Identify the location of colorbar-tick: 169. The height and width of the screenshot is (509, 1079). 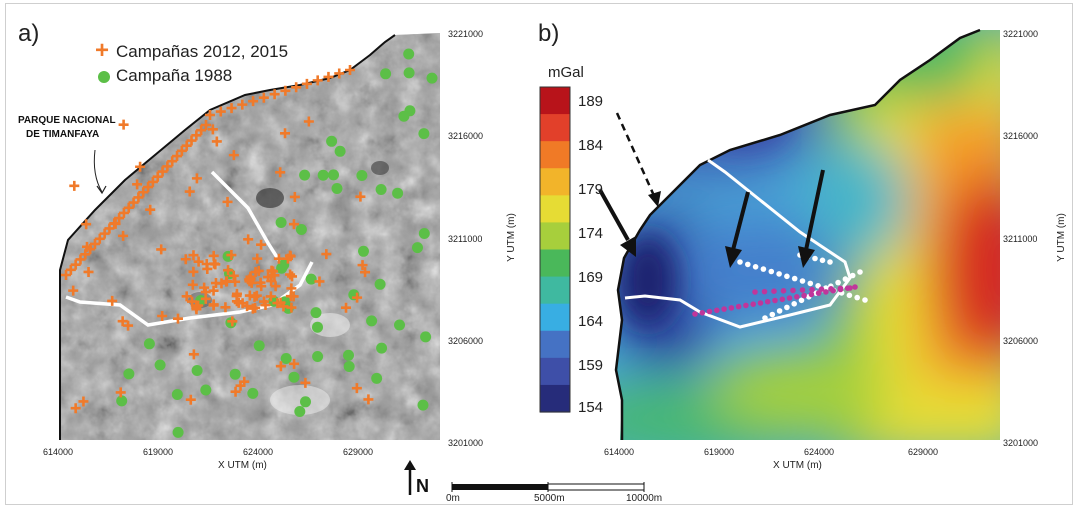
(591, 277).